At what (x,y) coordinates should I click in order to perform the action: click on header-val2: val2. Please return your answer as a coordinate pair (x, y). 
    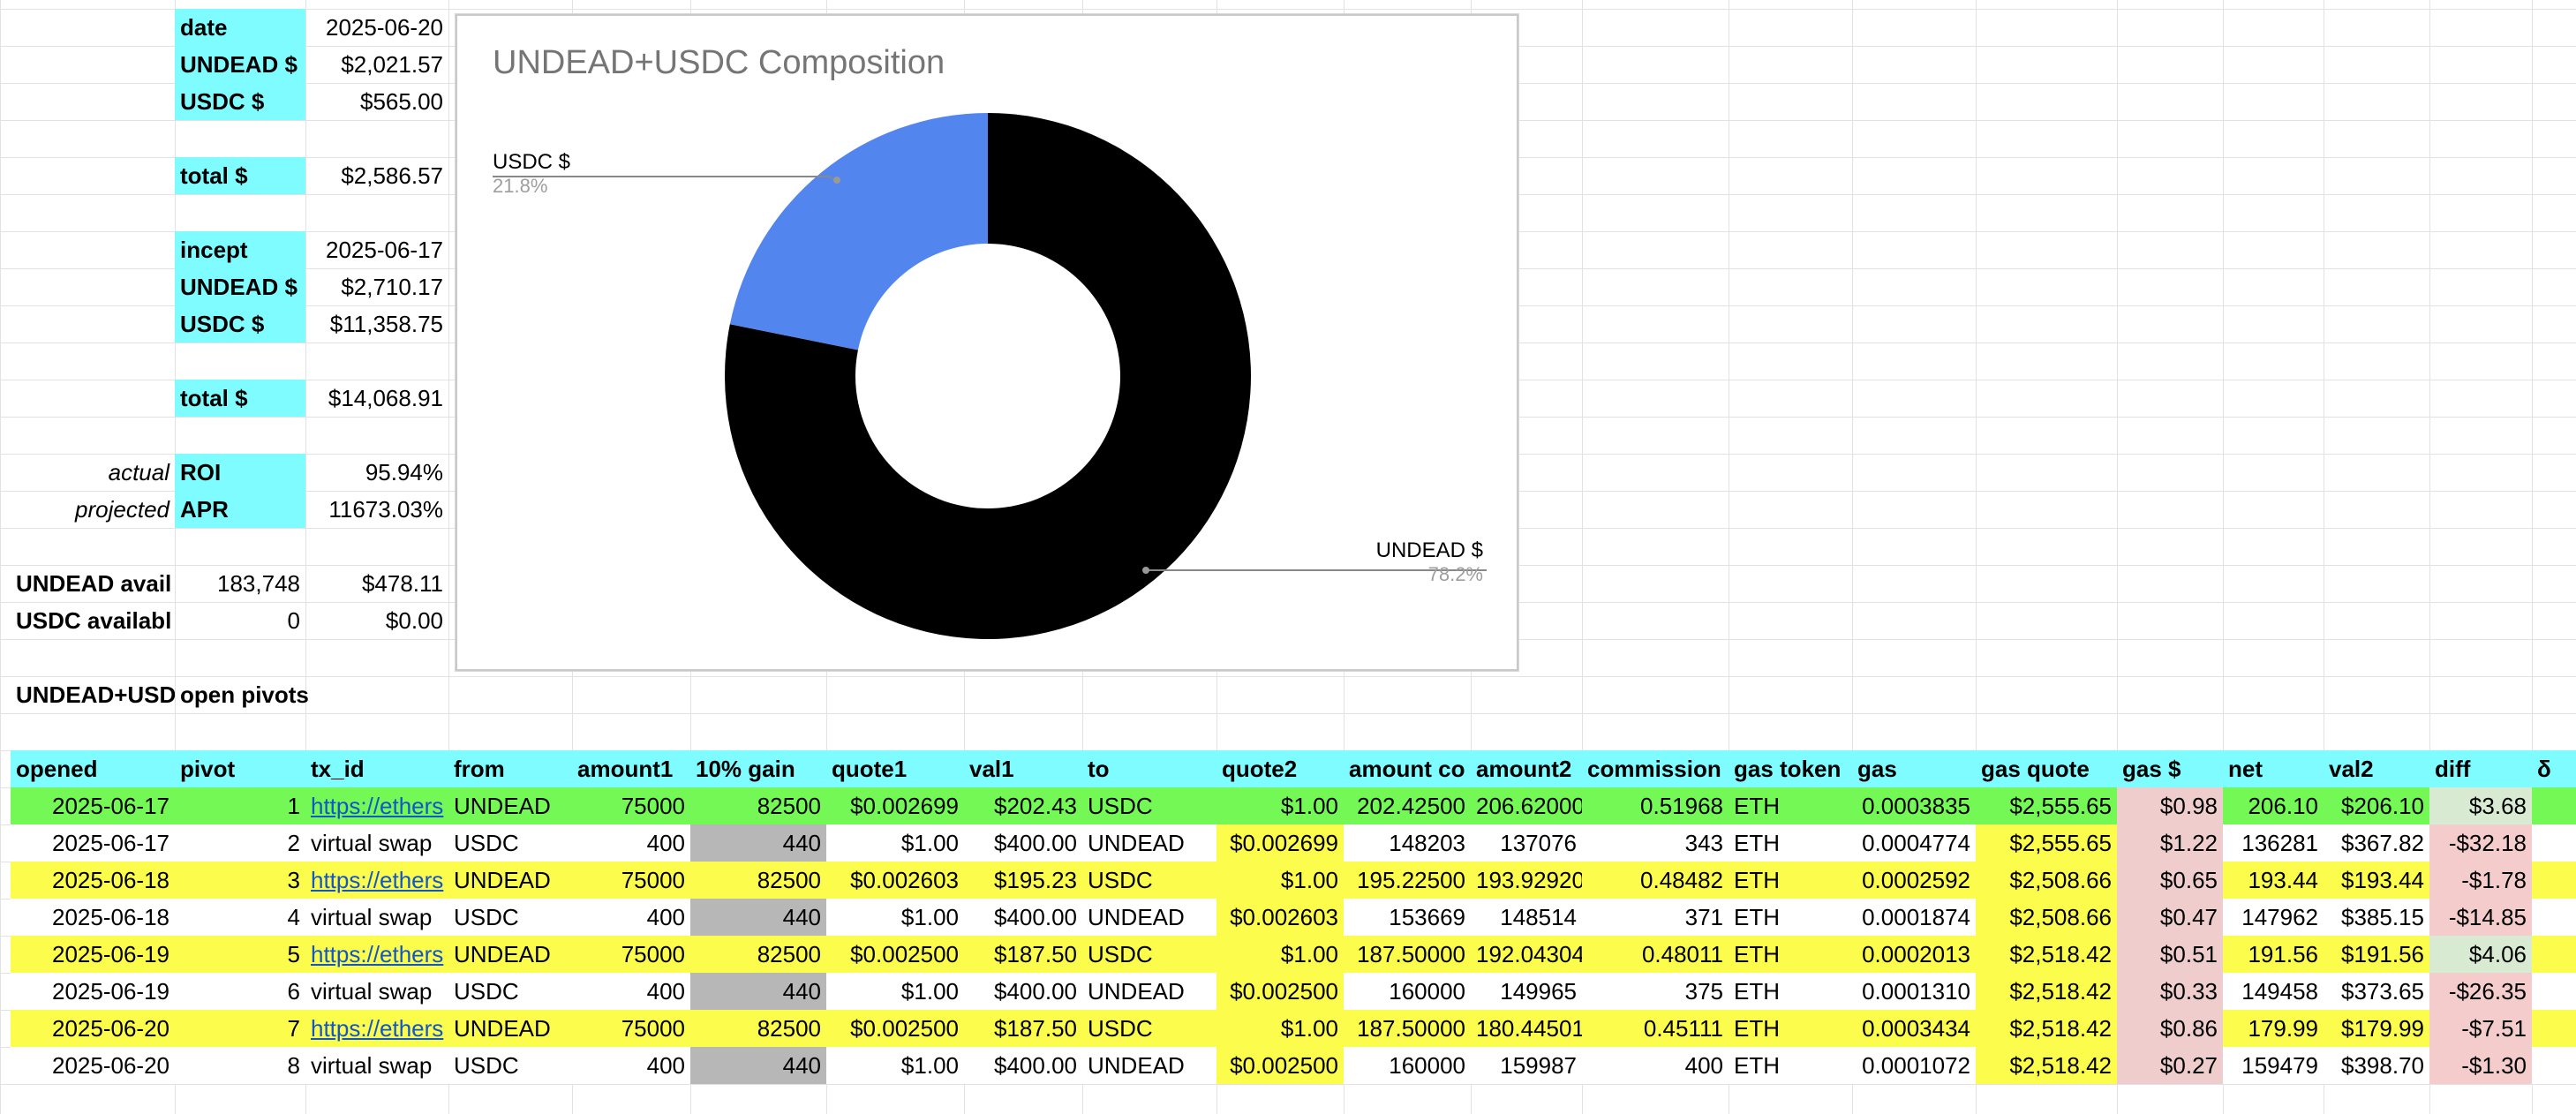
    Looking at the image, I should click on (2377, 768).